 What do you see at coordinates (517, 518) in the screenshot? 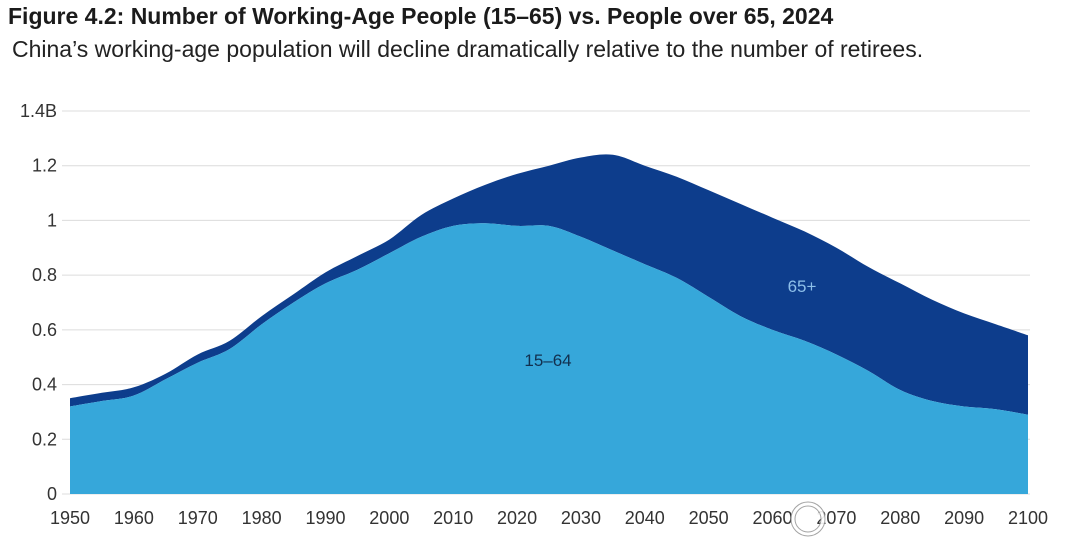
I see `x-tick-label-2020: 2020` at bounding box center [517, 518].